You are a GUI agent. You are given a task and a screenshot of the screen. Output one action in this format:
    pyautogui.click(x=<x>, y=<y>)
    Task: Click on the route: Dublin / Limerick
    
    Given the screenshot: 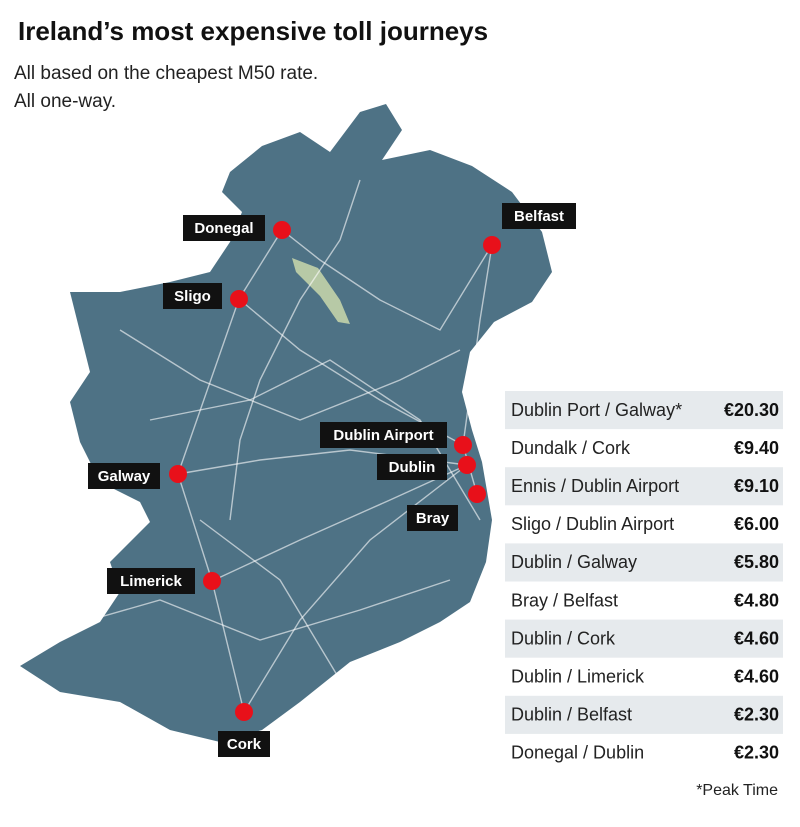 What is the action you would take?
    pyautogui.click(x=578, y=677)
    